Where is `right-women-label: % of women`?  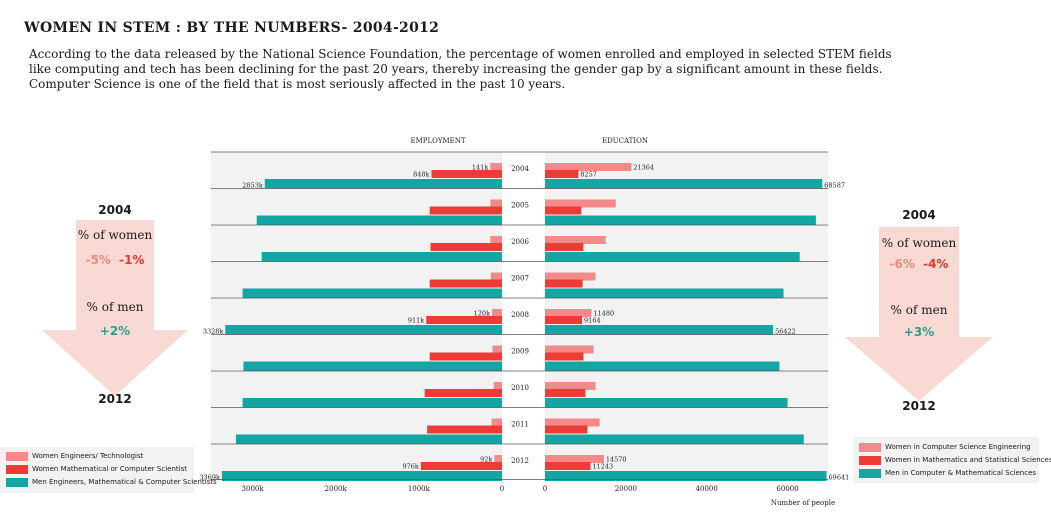
right-women-label: % of women is located at coordinates (919, 243).